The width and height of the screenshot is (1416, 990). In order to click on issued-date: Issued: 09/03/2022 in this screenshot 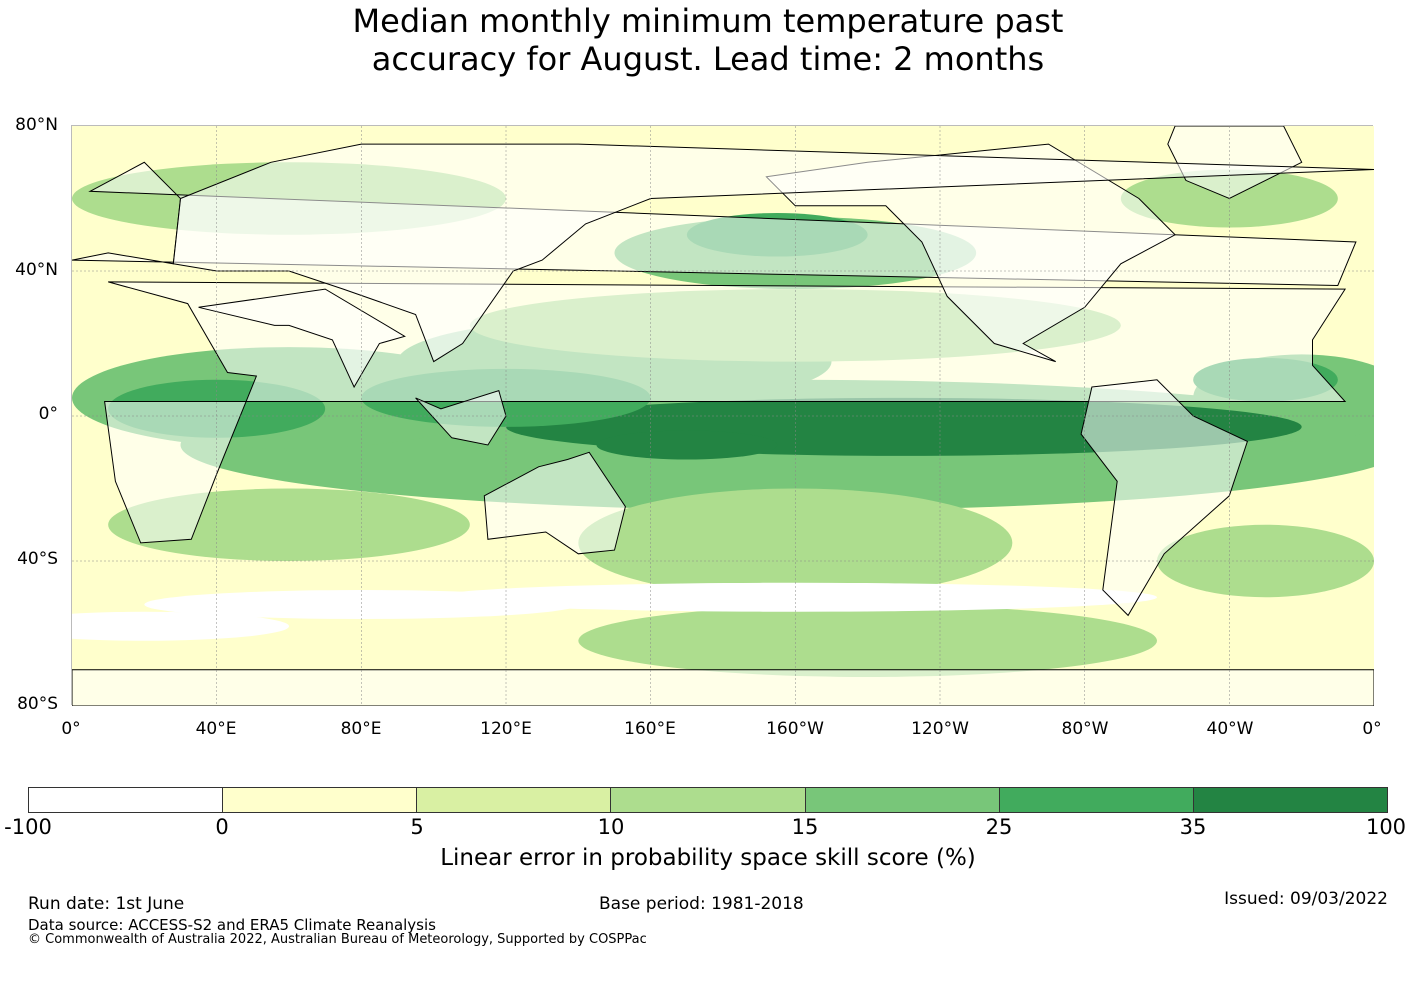, I will do `click(1306, 899)`.